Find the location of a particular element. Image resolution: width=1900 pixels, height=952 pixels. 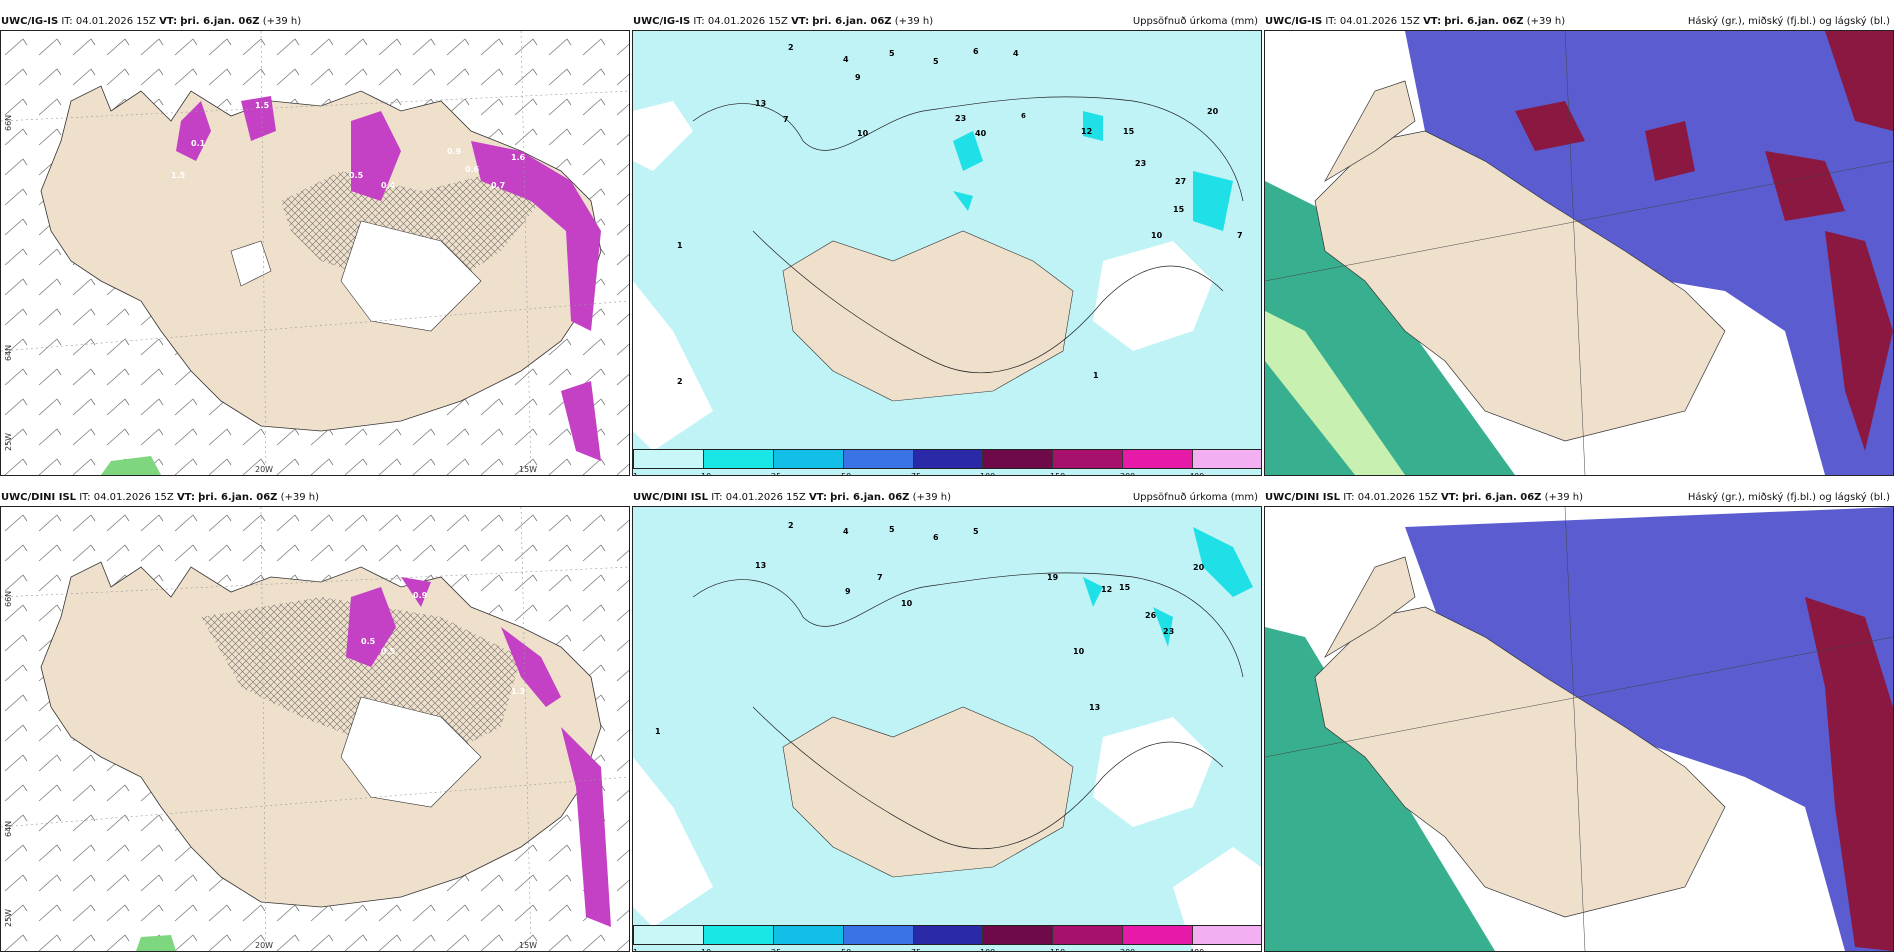

lon-label-15: 15W is located at coordinates (528, 469).